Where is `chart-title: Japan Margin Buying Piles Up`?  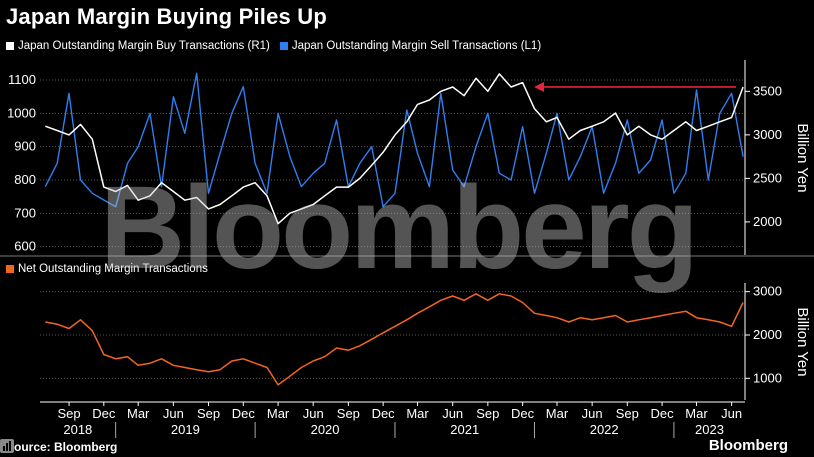 chart-title: Japan Margin Buying Piles Up is located at coordinates (166, 16).